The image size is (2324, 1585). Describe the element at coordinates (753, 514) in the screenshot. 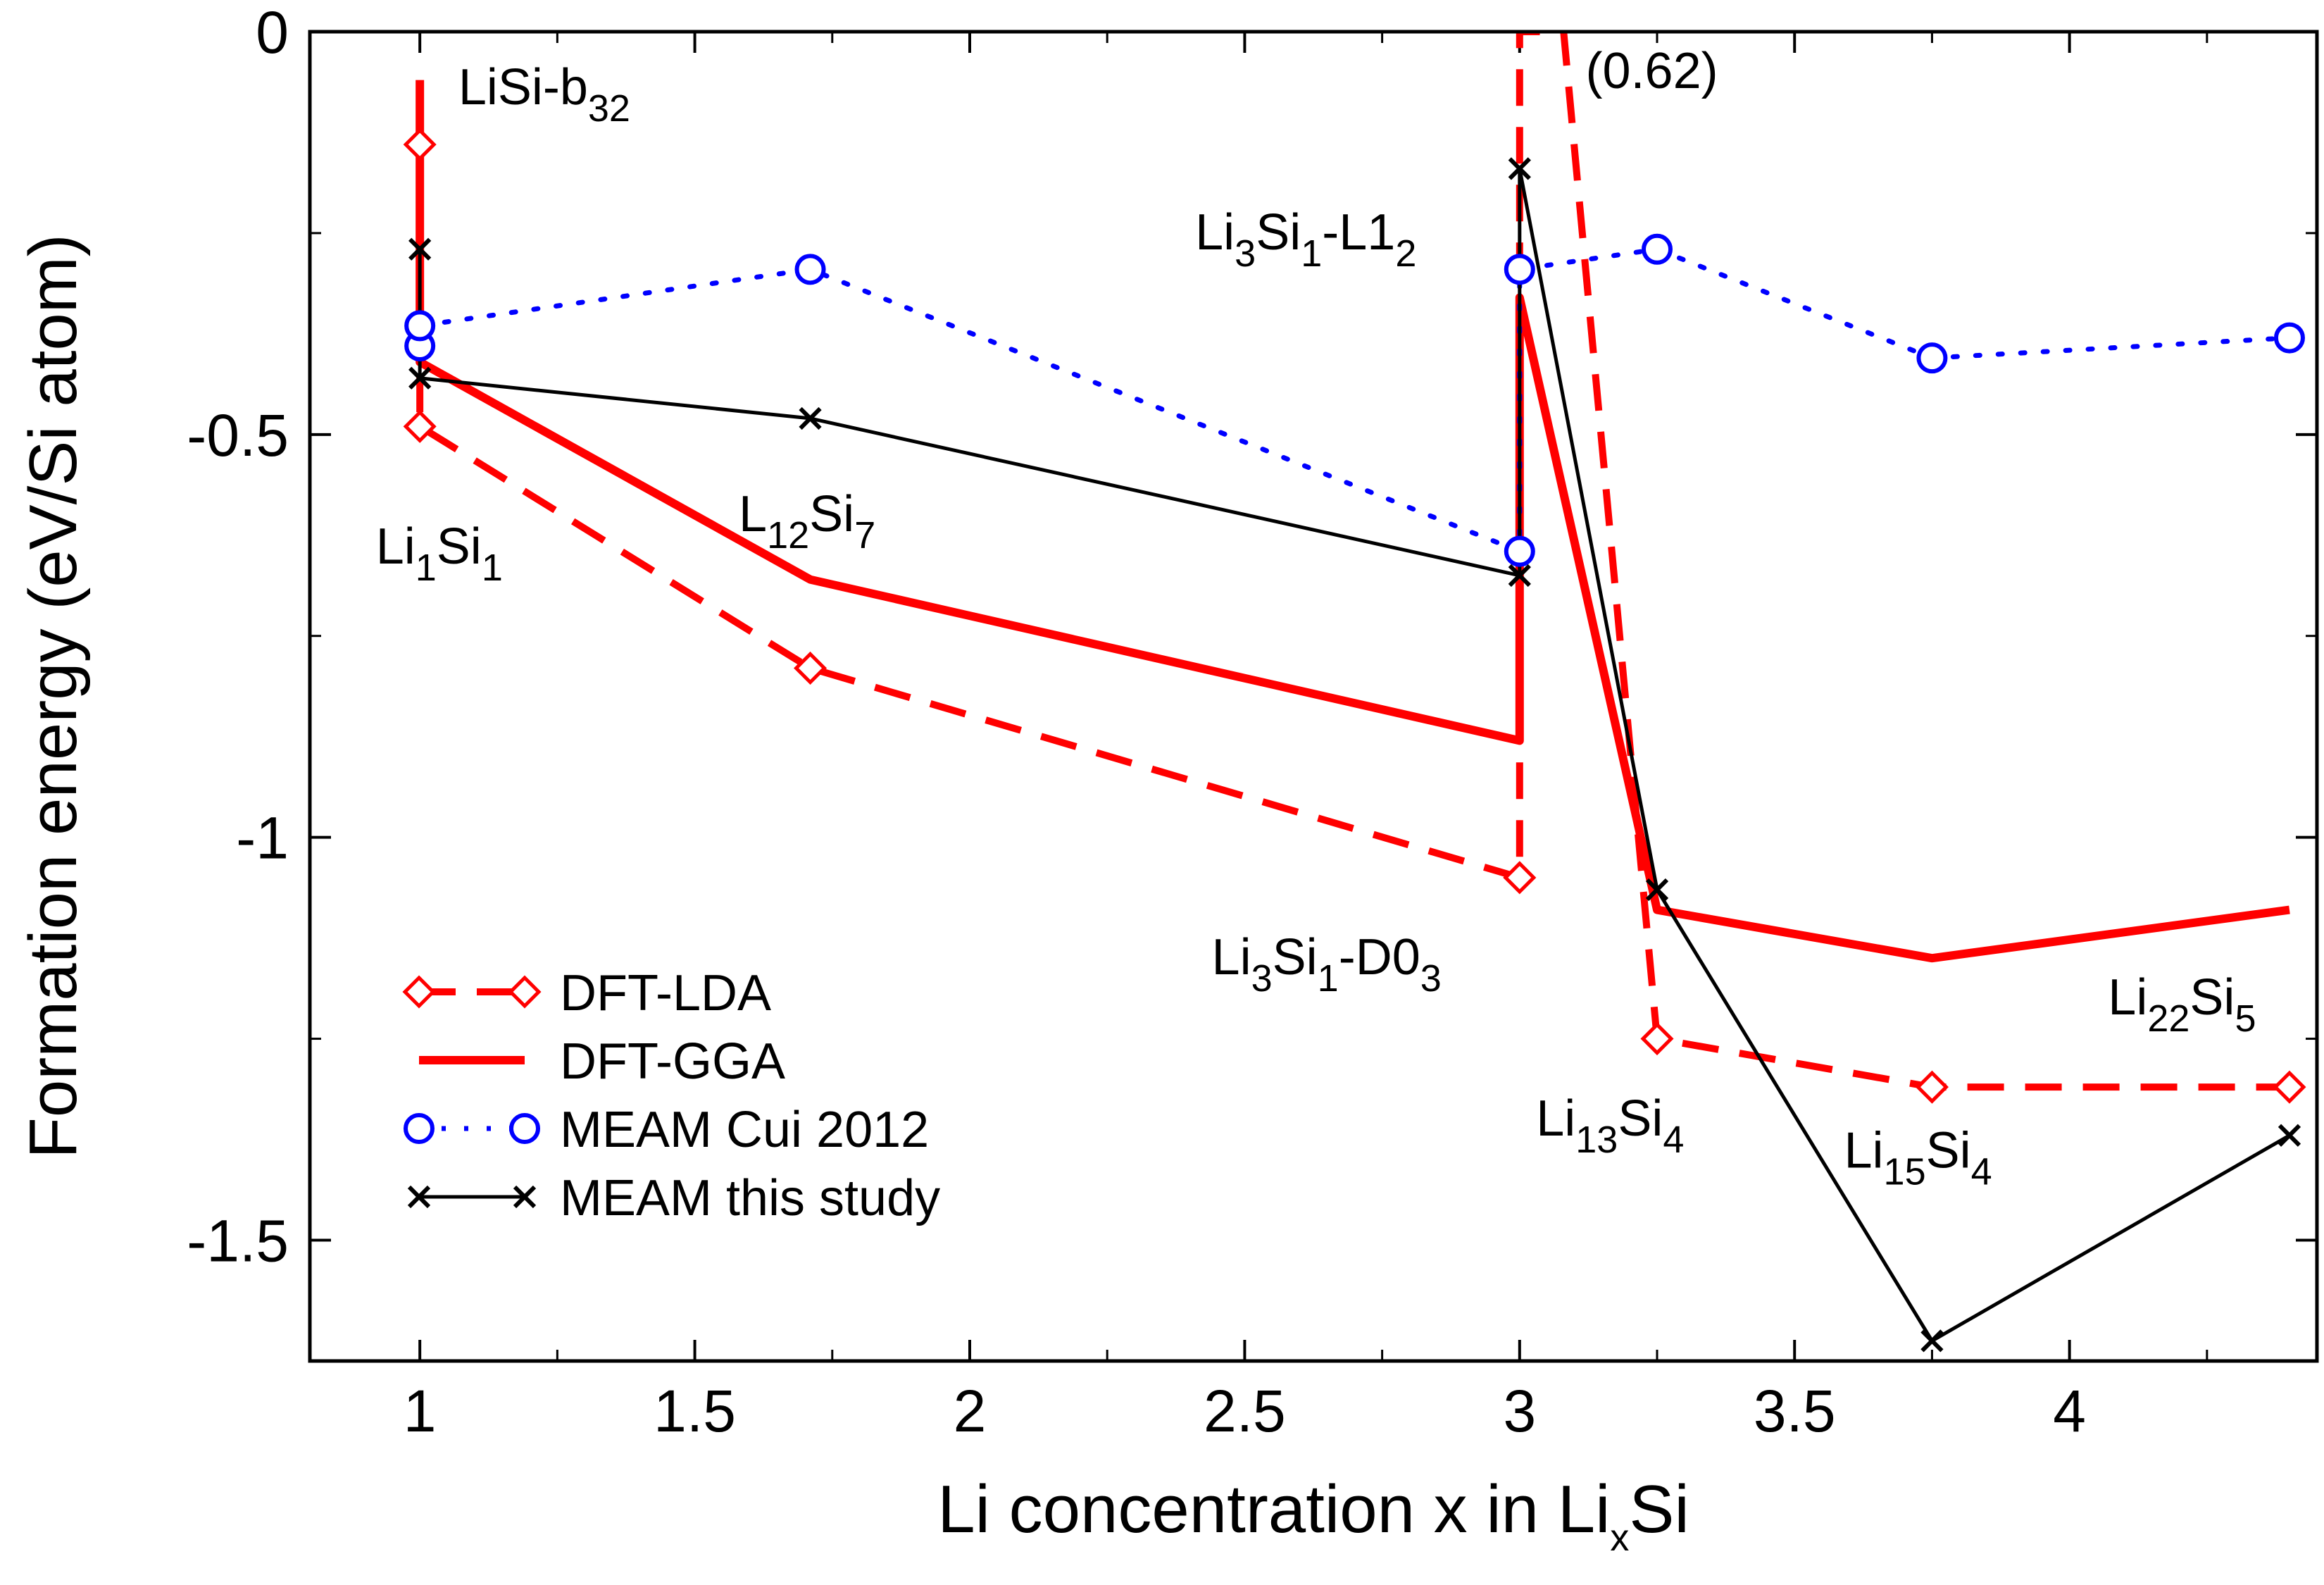

I see `annotation-text: L` at that location.